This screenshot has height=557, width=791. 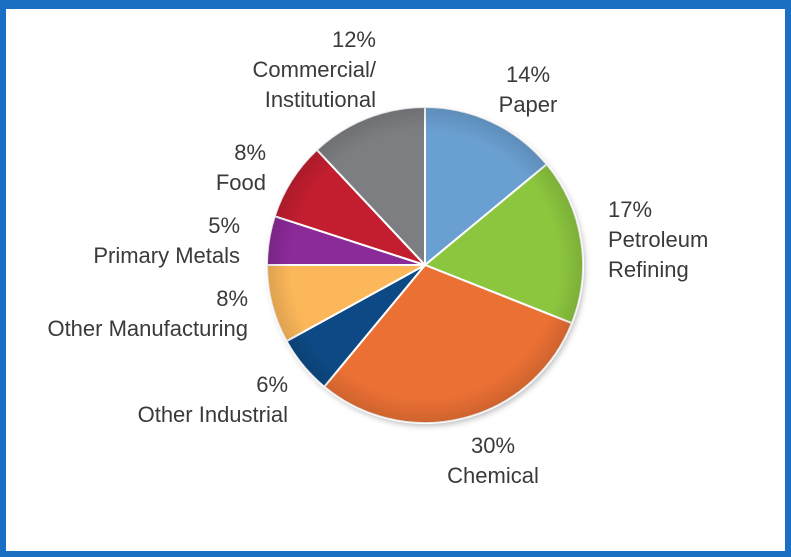 I want to click on label-name: Other Industrial, so click(x=213, y=414).